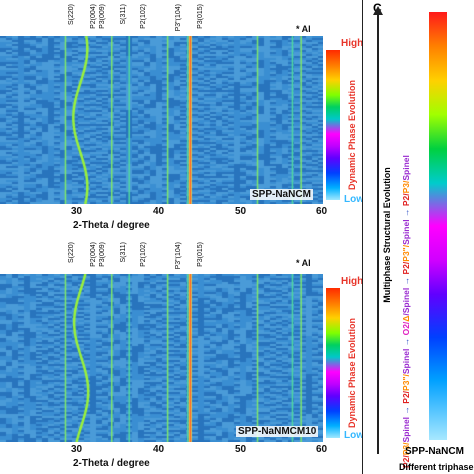 This screenshot has height=474, width=474. I want to click on sequence-token: Δ, so click(406, 318).